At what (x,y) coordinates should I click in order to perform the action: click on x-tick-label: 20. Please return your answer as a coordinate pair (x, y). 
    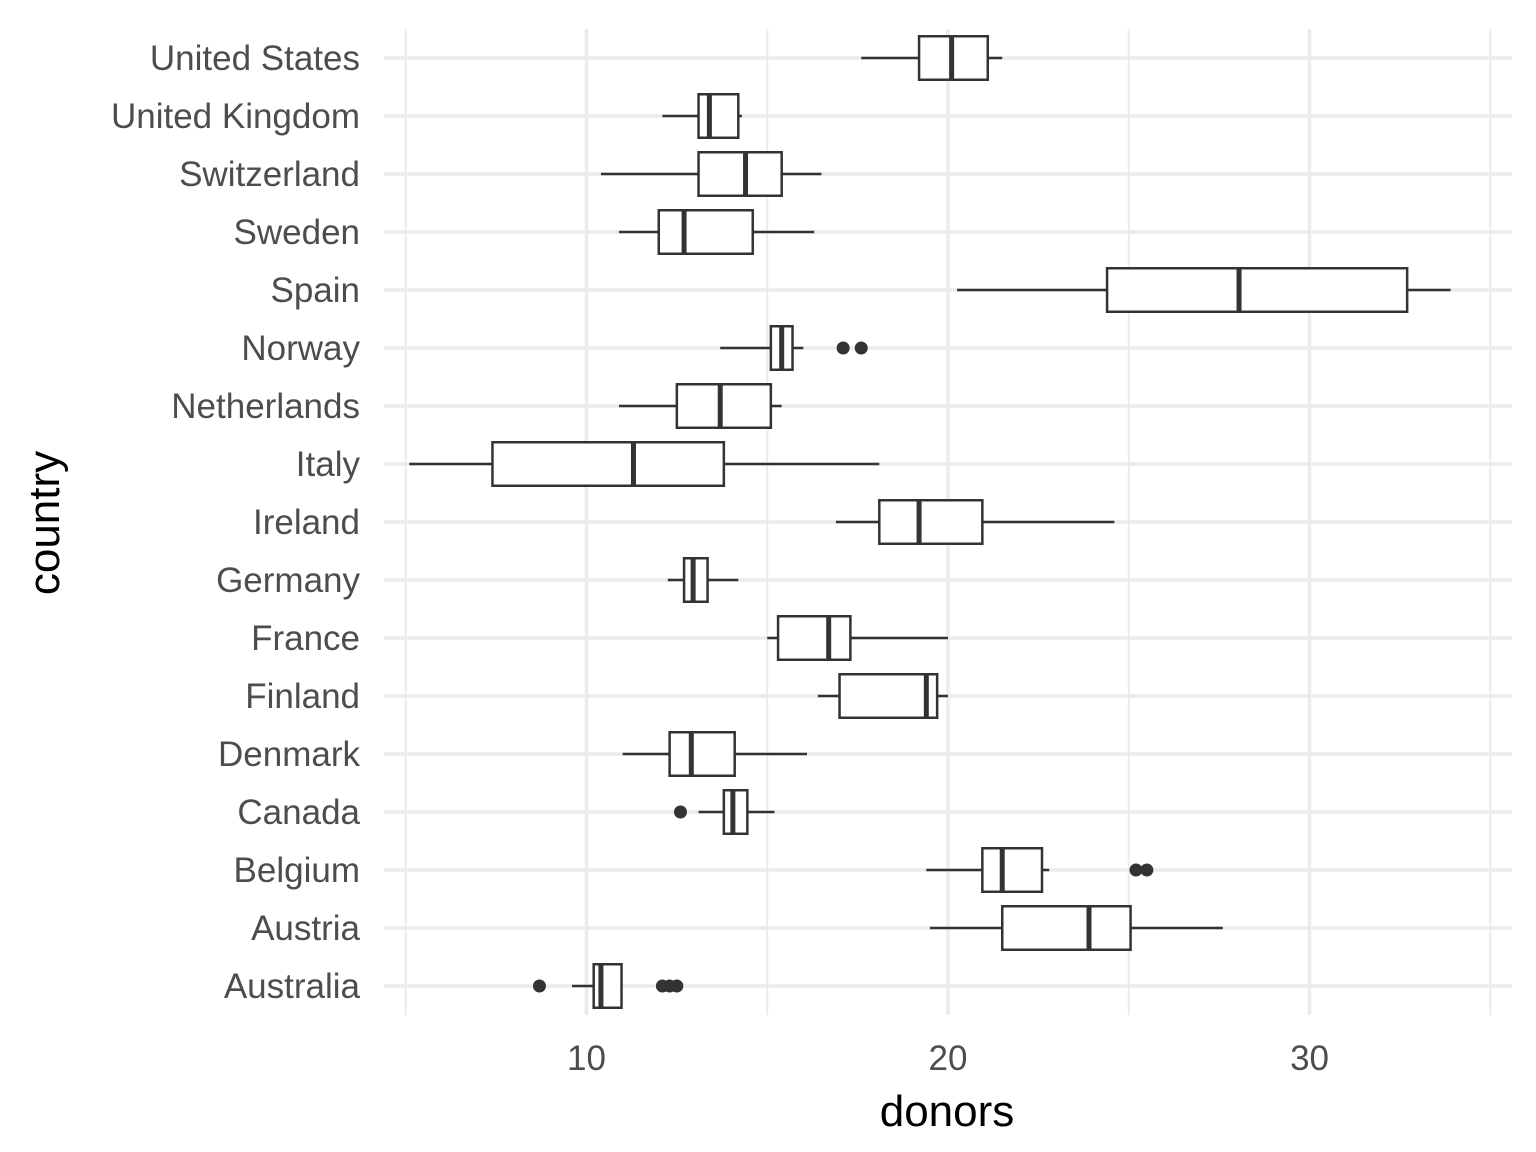
    Looking at the image, I should click on (948, 1058).